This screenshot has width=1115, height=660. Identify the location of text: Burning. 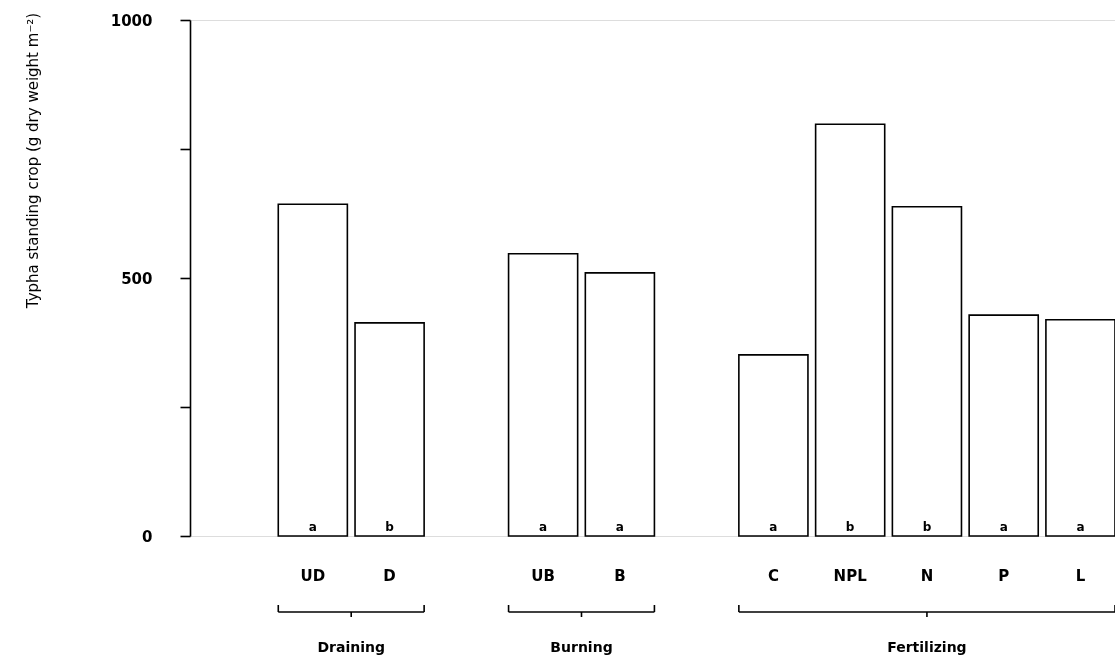
(581, 647).